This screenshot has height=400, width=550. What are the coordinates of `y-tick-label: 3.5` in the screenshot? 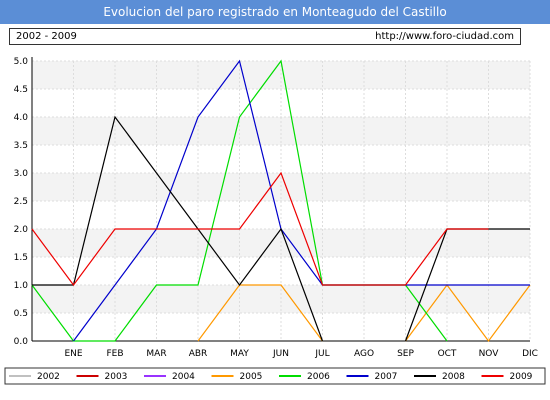 It's located at (21, 146).